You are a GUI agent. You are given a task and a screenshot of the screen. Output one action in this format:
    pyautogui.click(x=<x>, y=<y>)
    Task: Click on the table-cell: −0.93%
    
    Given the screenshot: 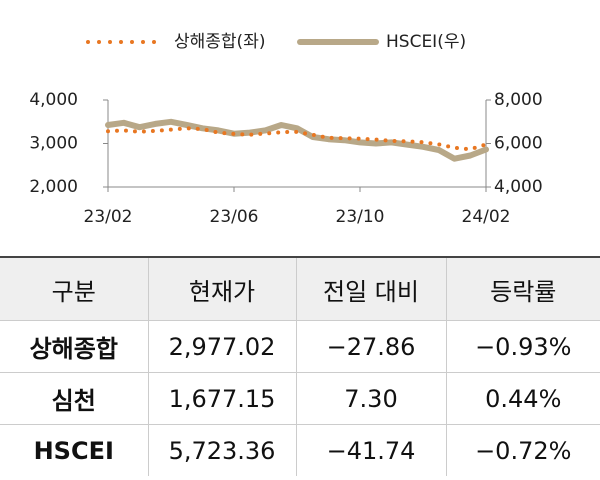 What is the action you would take?
    pyautogui.click(x=522, y=346)
    